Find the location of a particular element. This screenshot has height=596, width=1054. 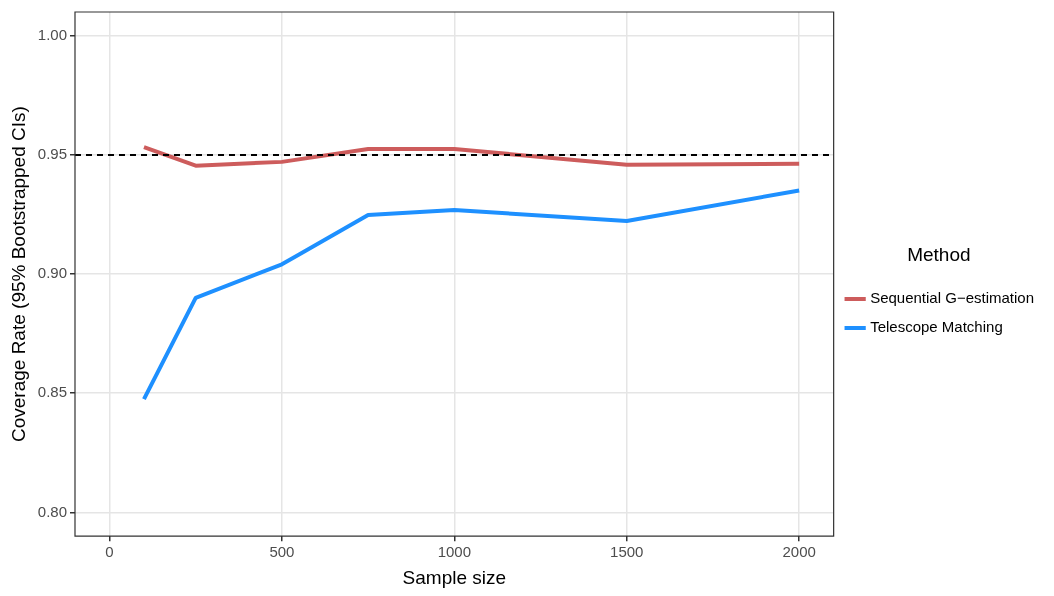

x-axis-title: Sample size is located at coordinates (454, 577).